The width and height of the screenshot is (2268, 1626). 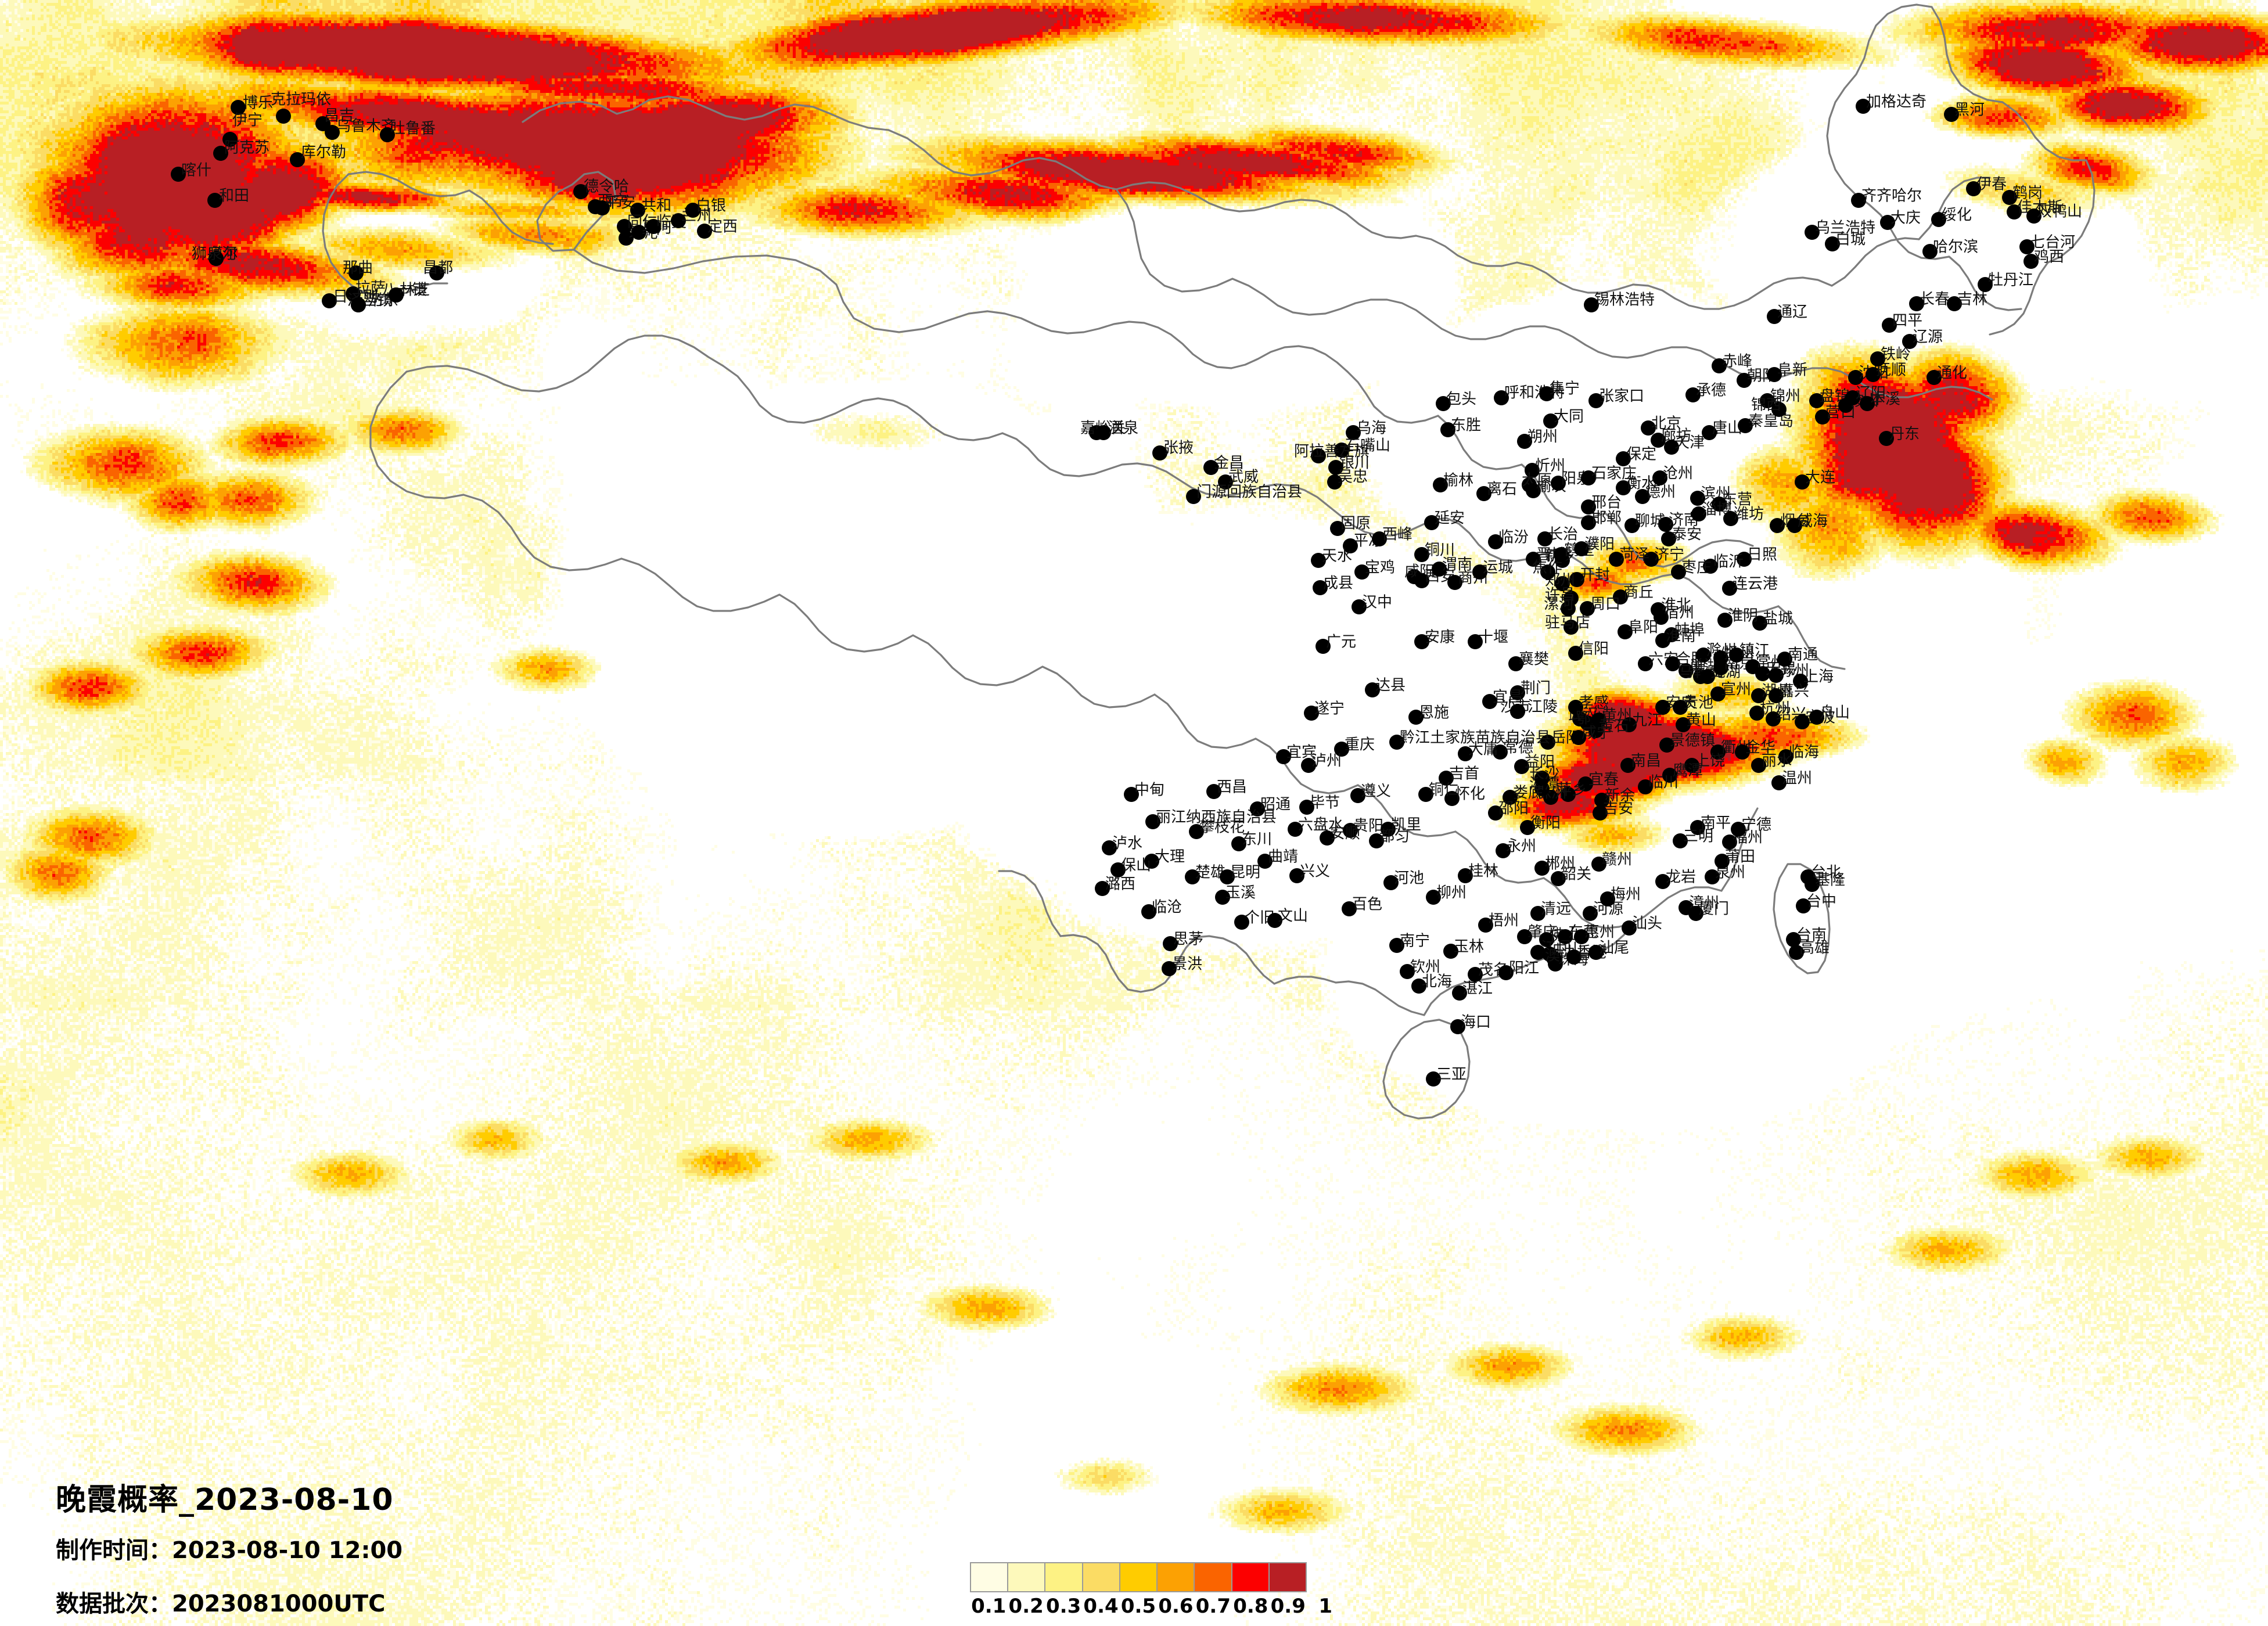 What do you see at coordinates (1438, 792) in the screenshot?
I see `city-marker: 铜仁` at bounding box center [1438, 792].